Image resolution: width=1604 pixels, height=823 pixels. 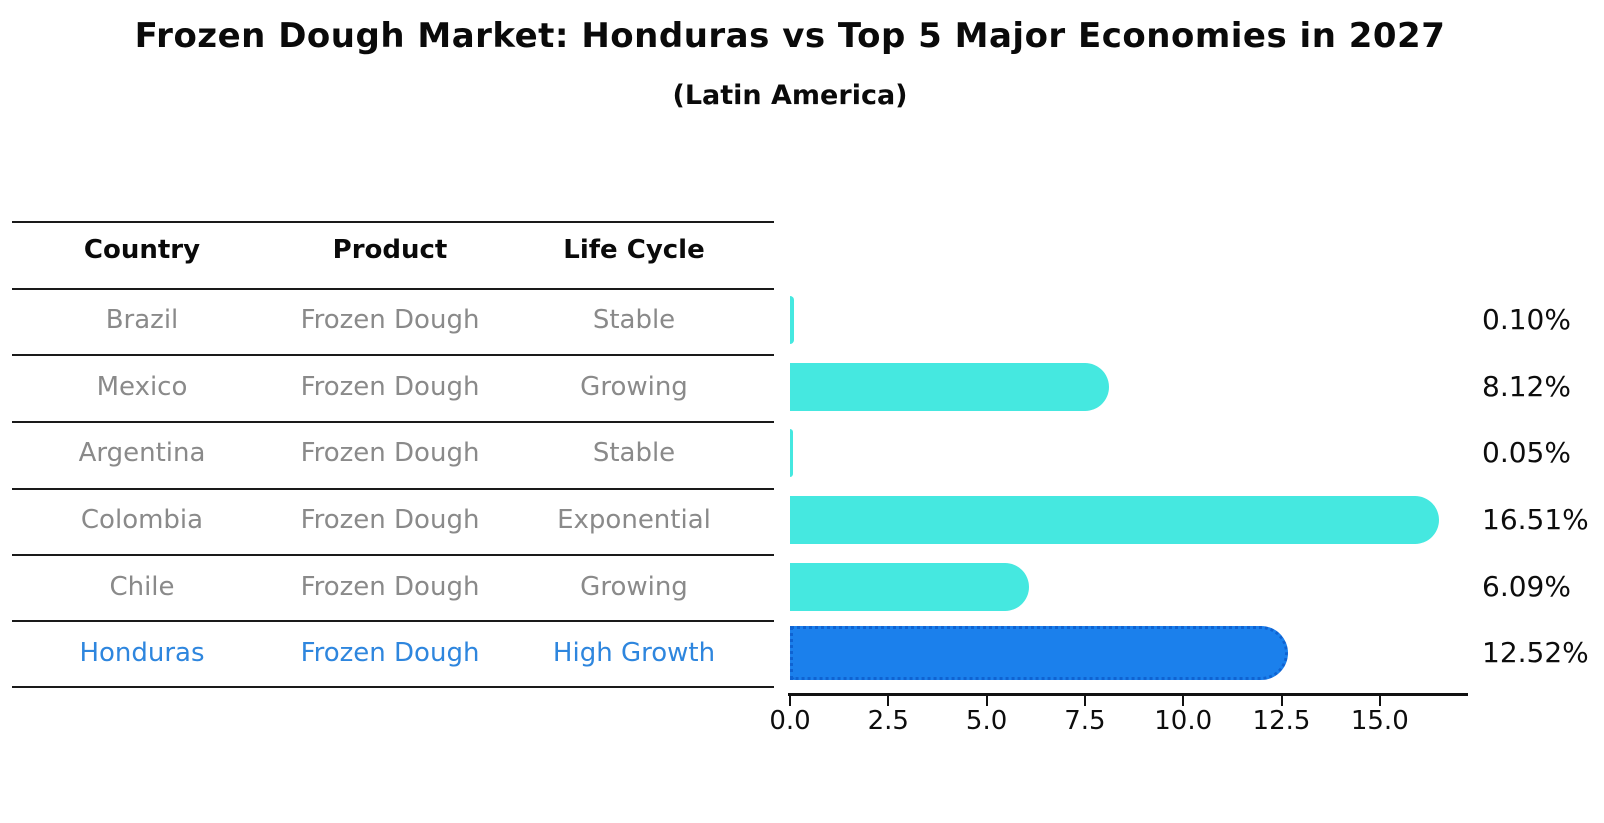 I want to click on x-axis-tick-label: 7.5, so click(x=1085, y=721).